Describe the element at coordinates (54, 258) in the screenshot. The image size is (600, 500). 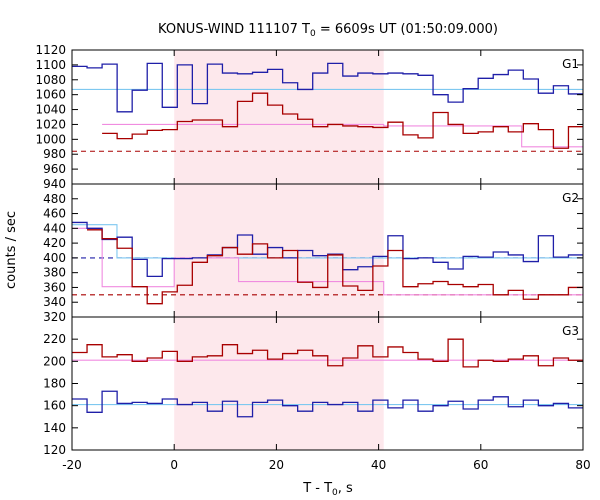
I see `y-tick-label-g2: 400` at that location.